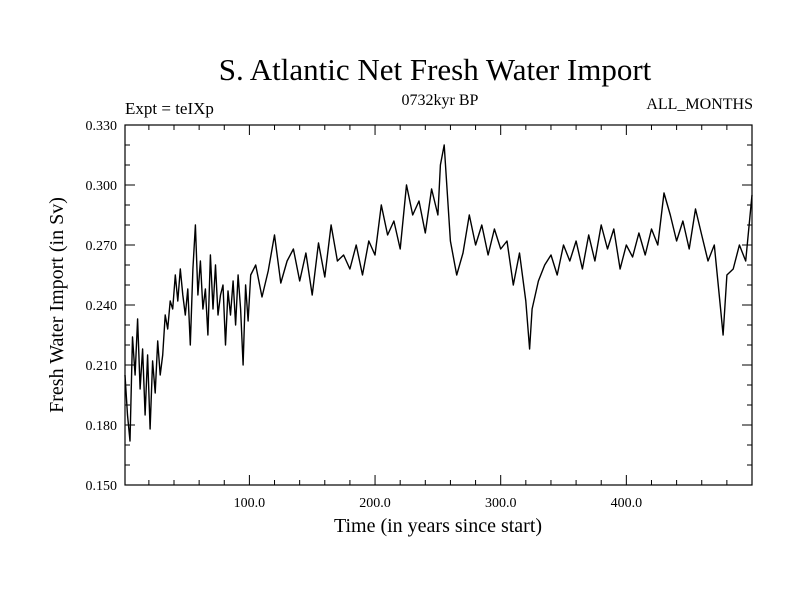  I want to click on x-tick-label: 300.0, so click(501, 503).